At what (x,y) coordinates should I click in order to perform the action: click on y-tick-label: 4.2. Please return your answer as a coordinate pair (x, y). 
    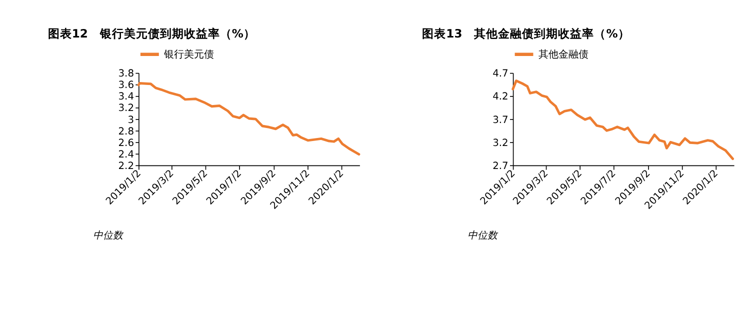
    Looking at the image, I should click on (500, 97).